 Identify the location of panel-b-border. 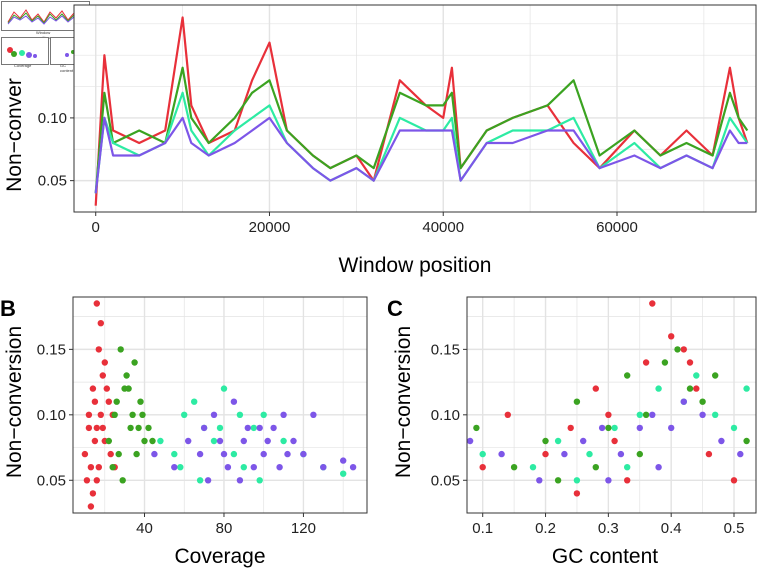
(220, 405).